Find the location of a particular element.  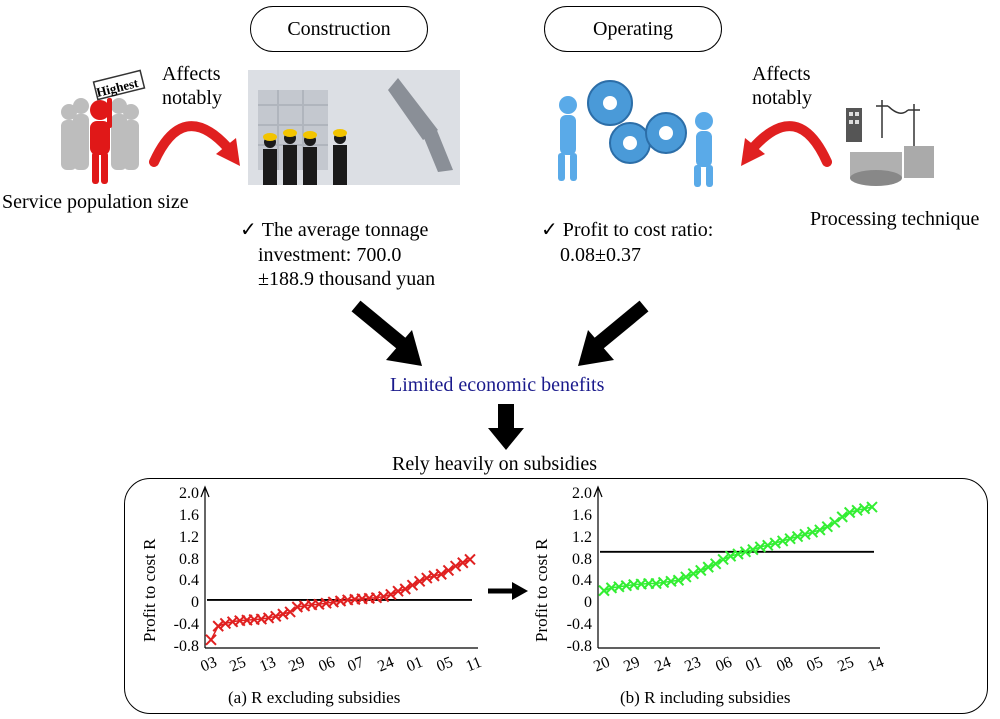

processing-technique-label: Processing technique is located at coordinates (895, 219).